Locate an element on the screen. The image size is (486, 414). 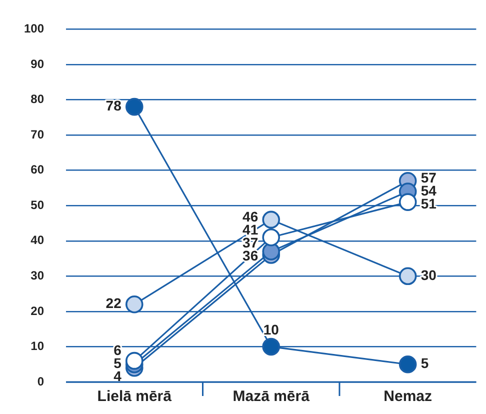
y-tick-label: 100 is located at coordinates (34, 29).